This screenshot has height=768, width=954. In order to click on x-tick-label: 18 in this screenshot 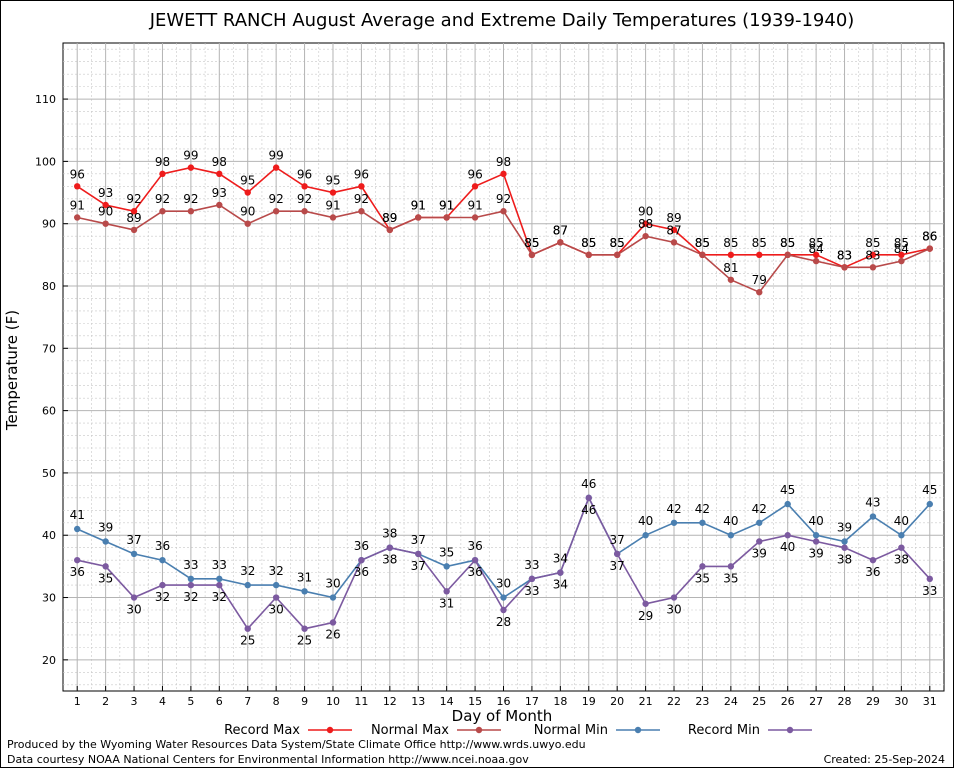, I will do `click(560, 701)`.